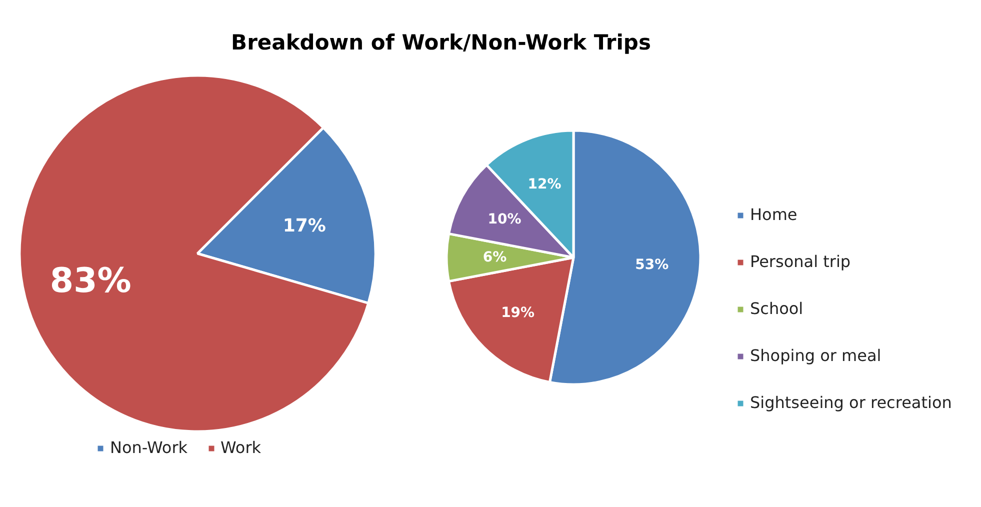 The image size is (981, 507). Describe the element at coordinates (304, 226) in the screenshot. I see `data-label: 17%` at that location.